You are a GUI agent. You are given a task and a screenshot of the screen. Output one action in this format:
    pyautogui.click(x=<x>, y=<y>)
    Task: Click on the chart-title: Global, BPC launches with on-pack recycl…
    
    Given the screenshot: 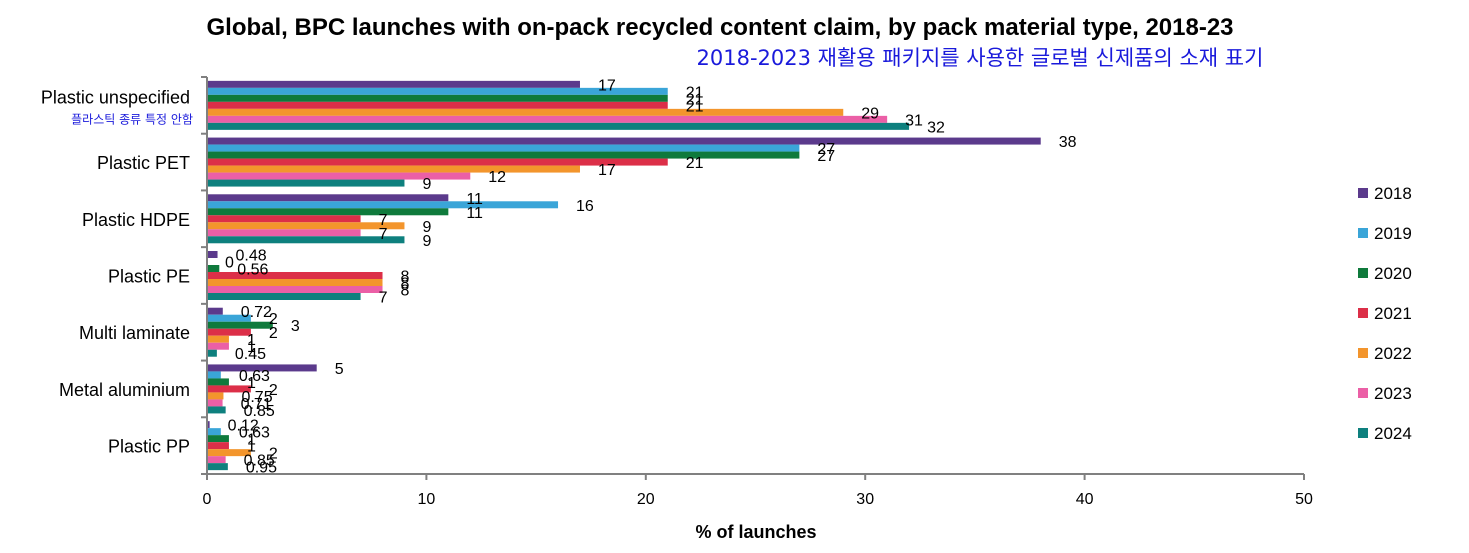 What is the action you would take?
    pyautogui.click(x=720, y=27)
    